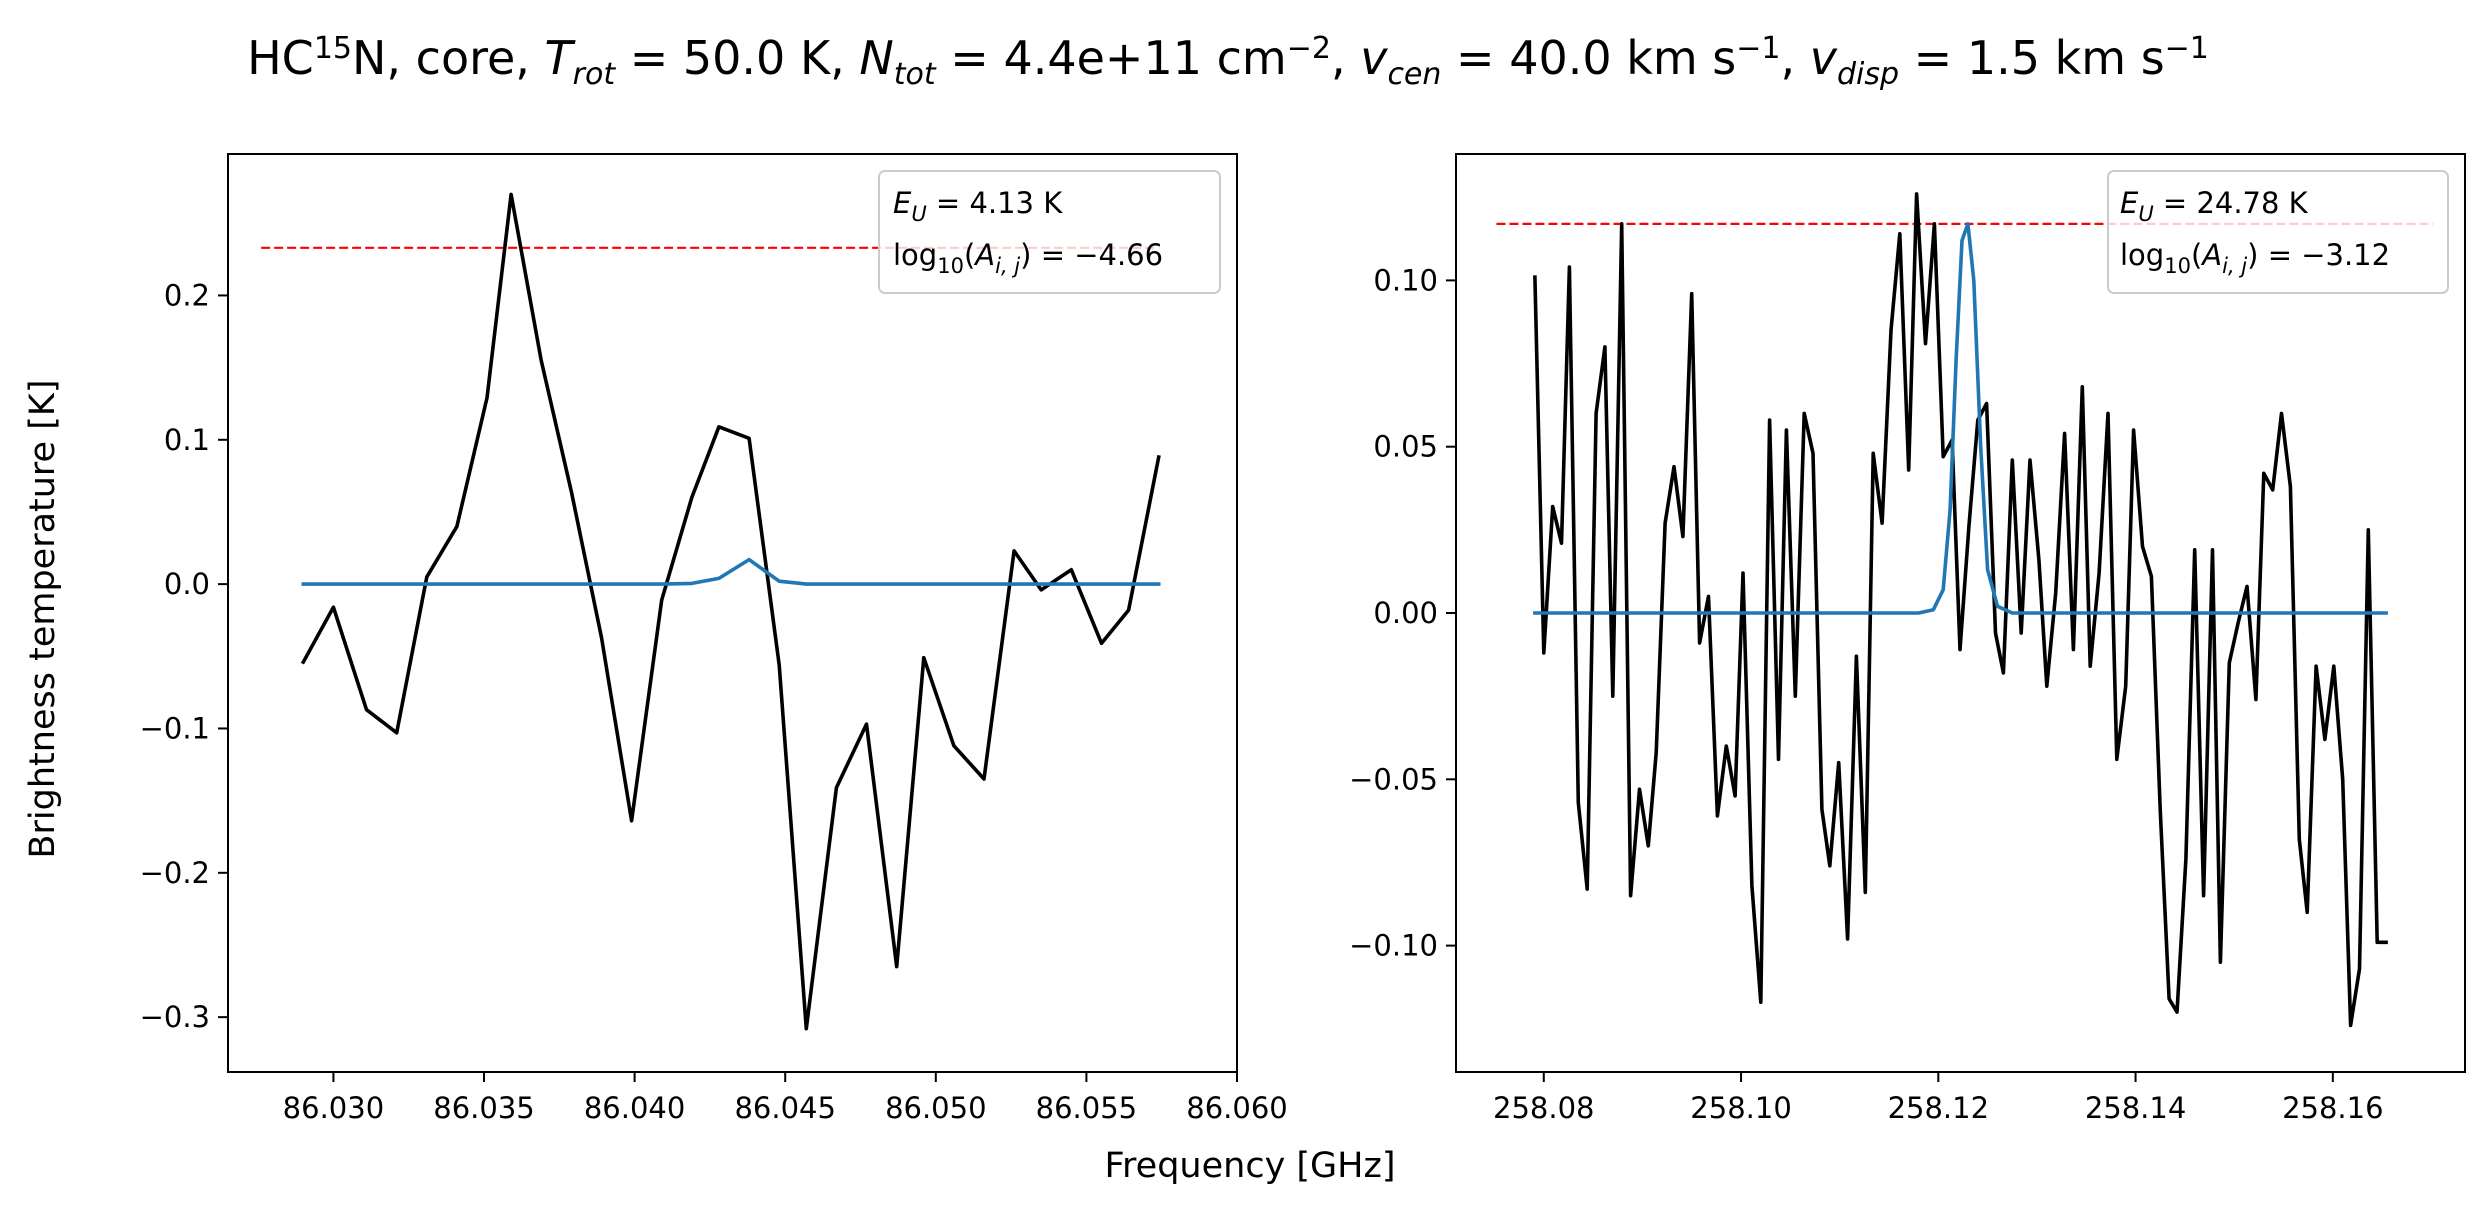 The image size is (2488, 1212). I want to click on left-legend: EU = 4.13 K log10(Ai, j) = −4.66, so click(1049, 232).